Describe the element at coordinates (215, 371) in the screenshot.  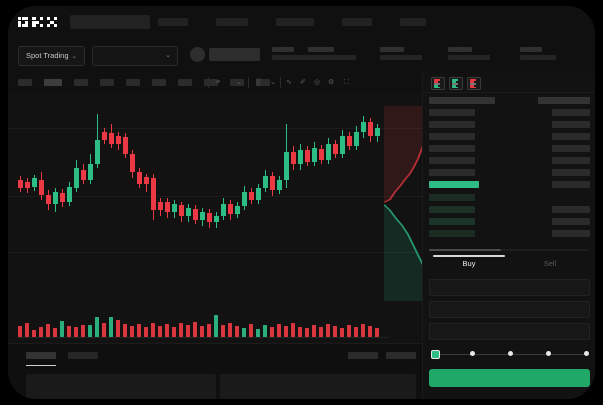
I see `orders-panel` at that location.